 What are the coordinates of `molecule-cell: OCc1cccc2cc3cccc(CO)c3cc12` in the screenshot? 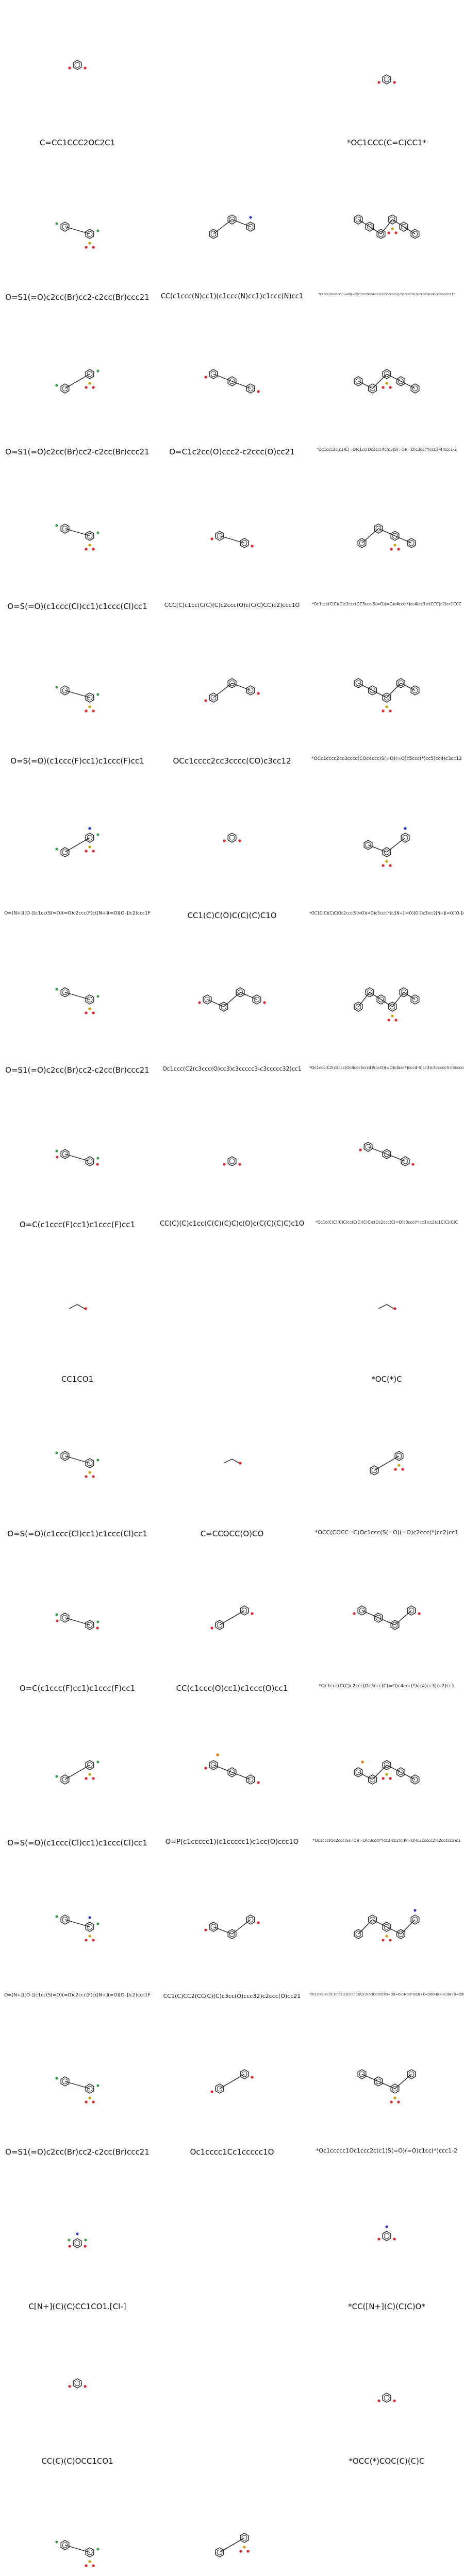 It's located at (232, 695).